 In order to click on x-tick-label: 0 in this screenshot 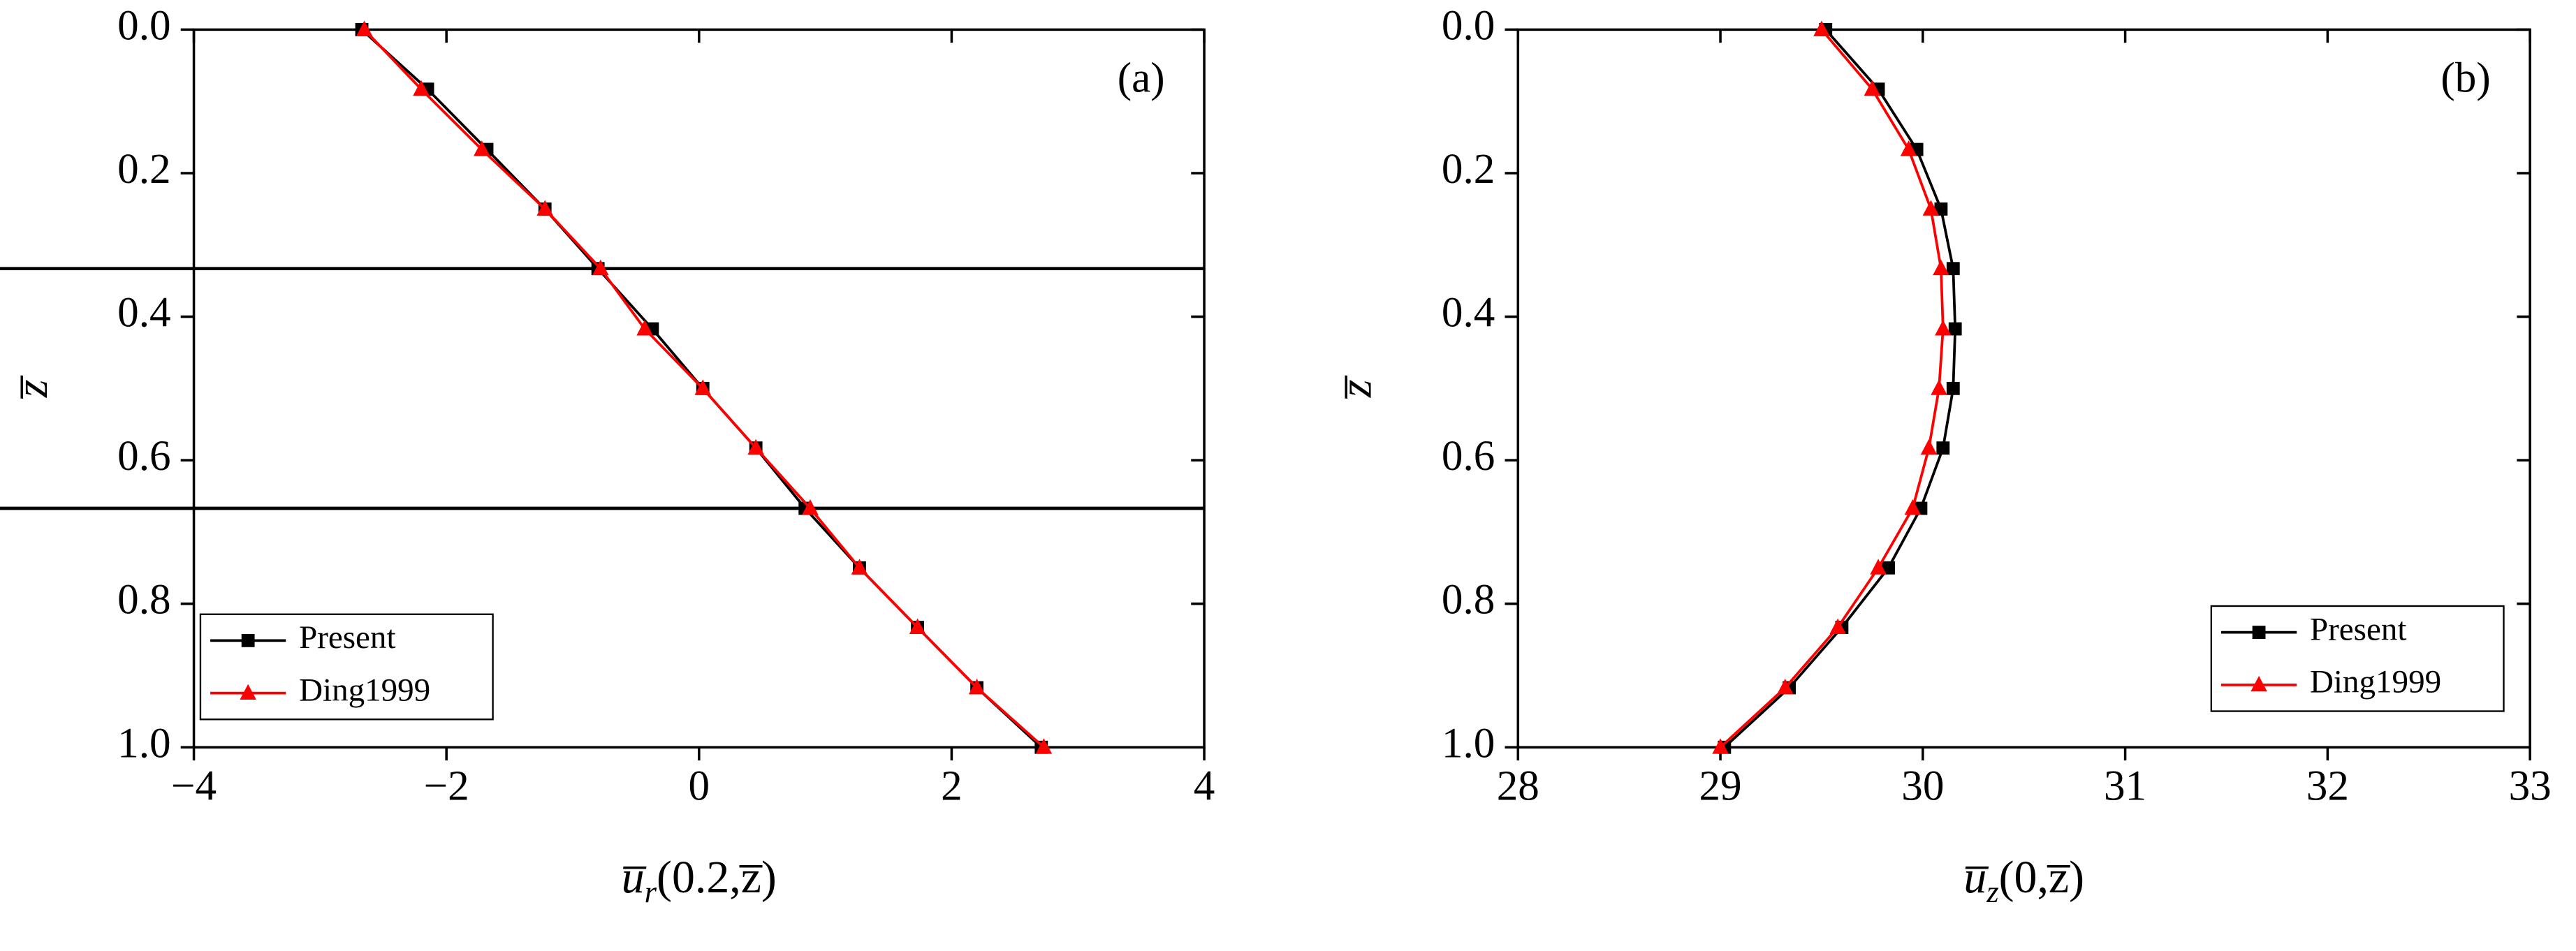, I will do `click(699, 785)`.